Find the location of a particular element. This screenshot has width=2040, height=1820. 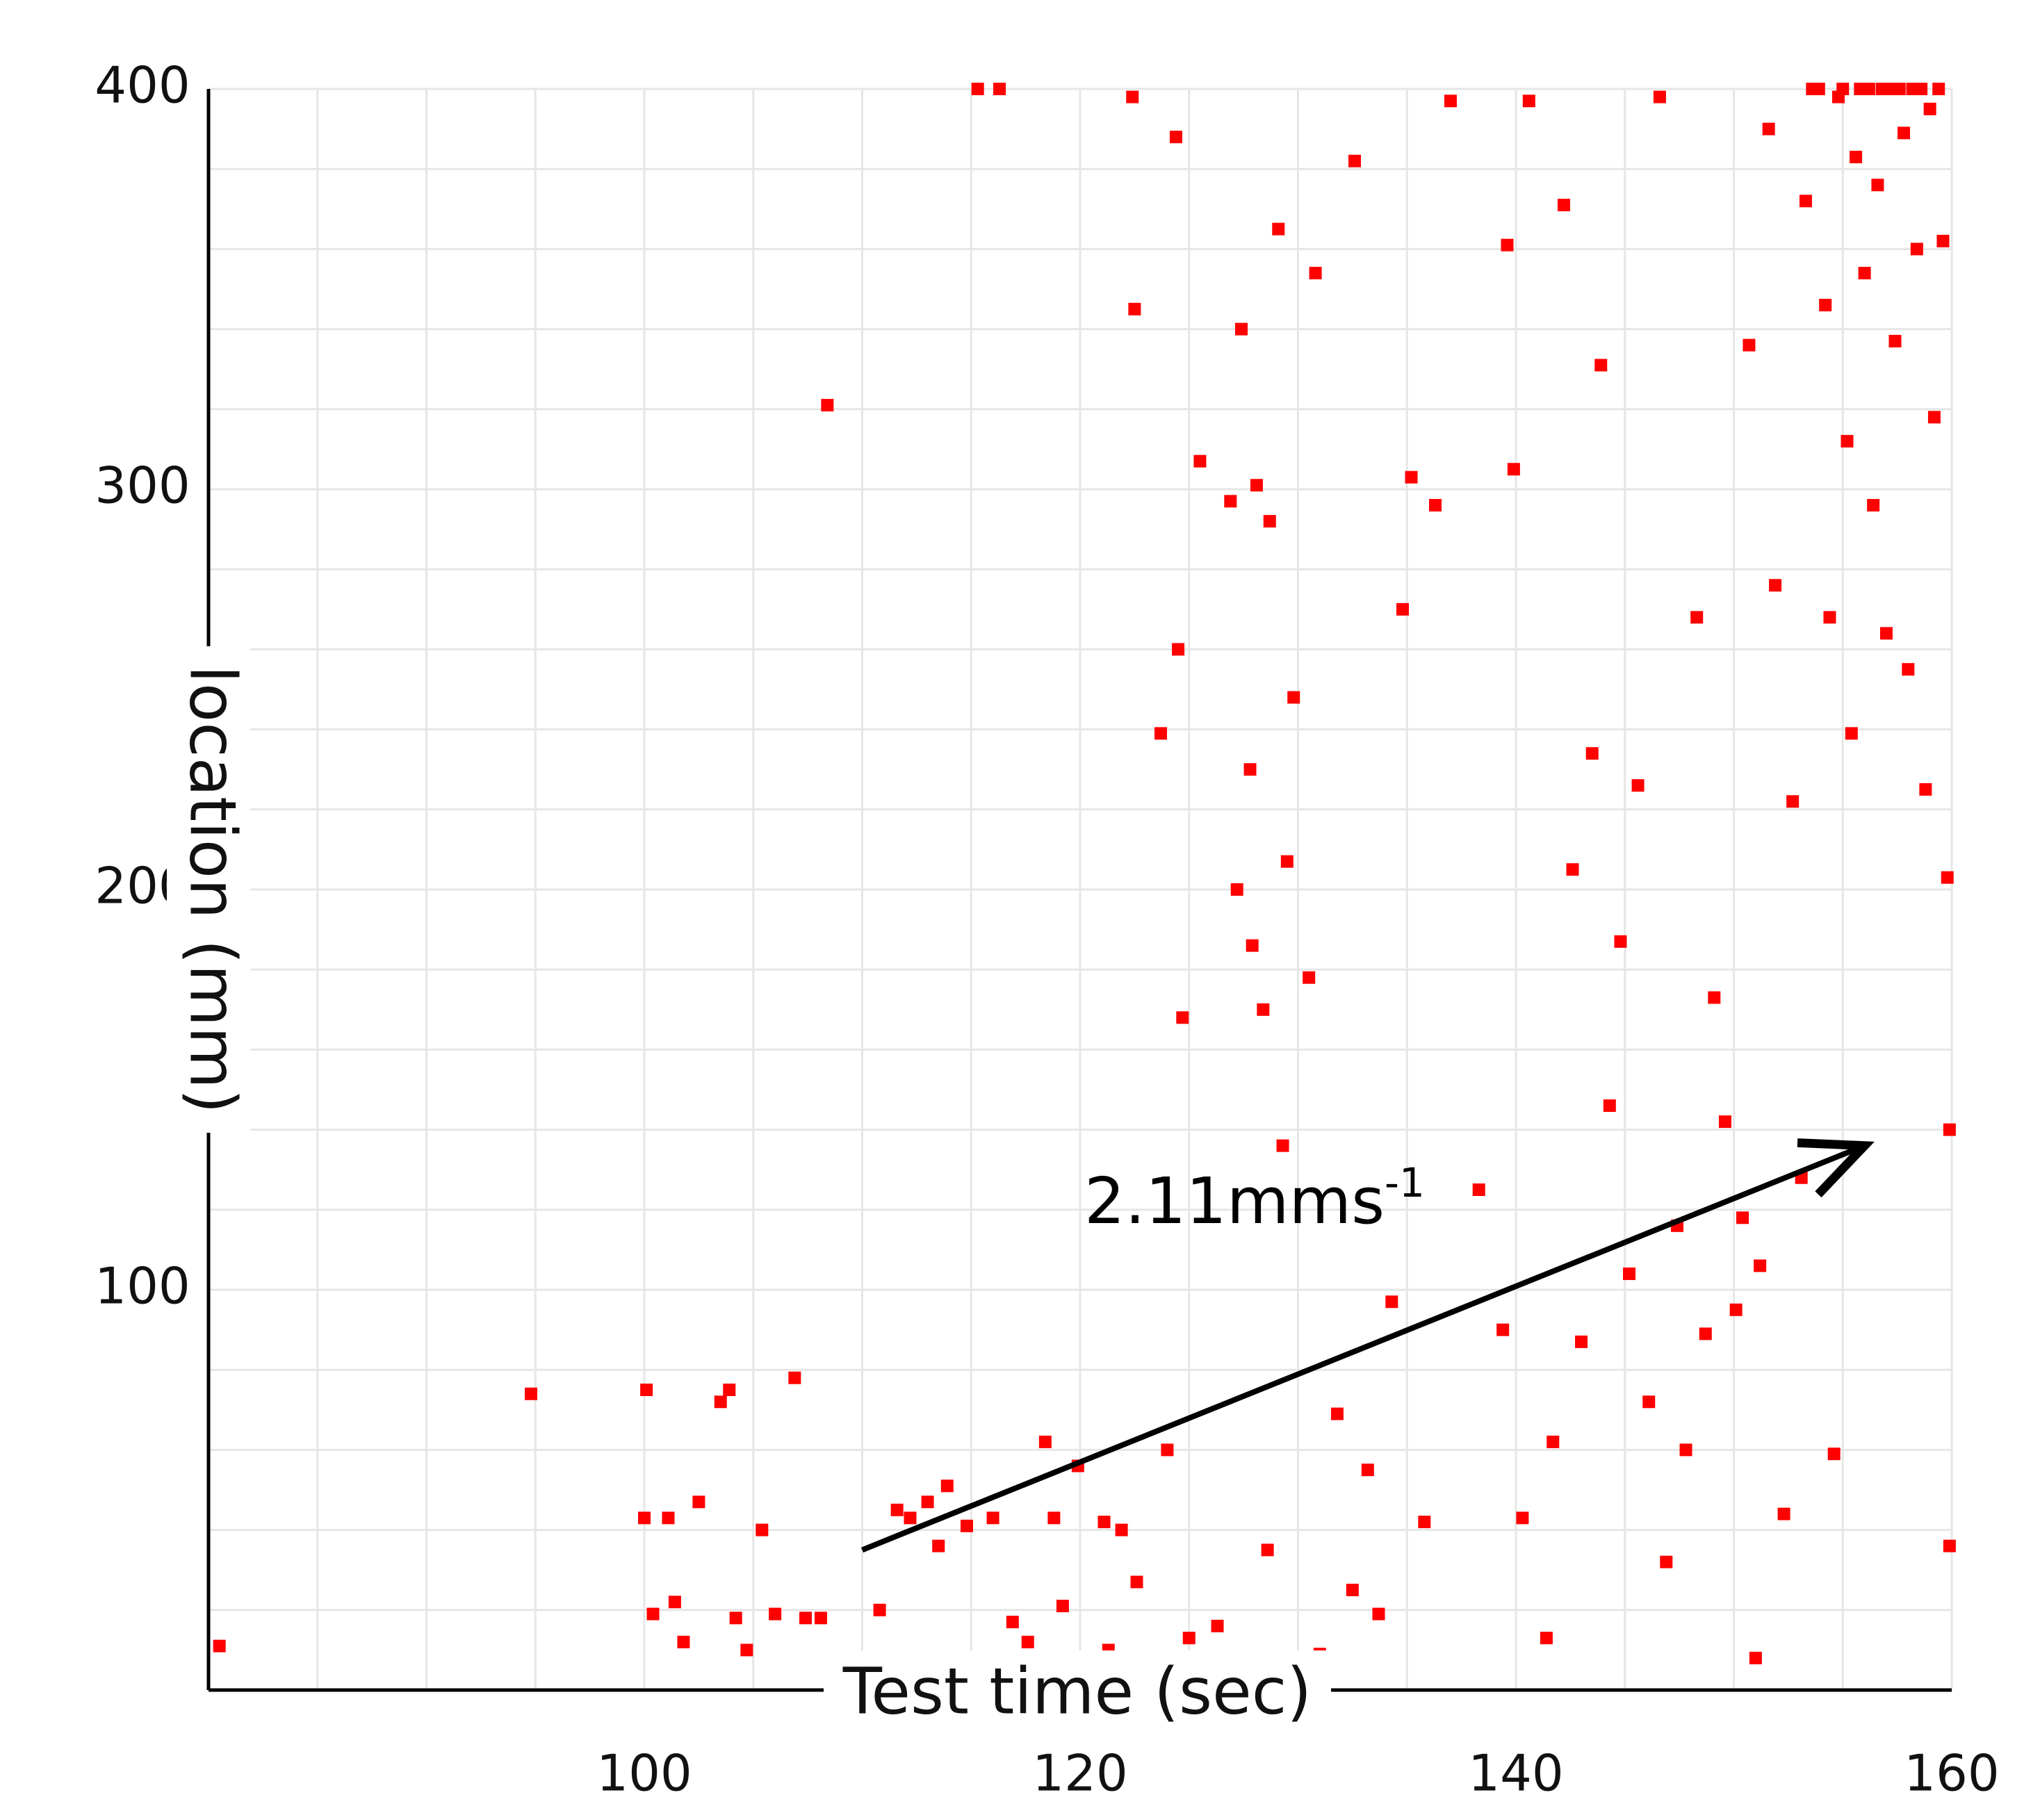

x-tick-label: 160 is located at coordinates (1951, 1773).